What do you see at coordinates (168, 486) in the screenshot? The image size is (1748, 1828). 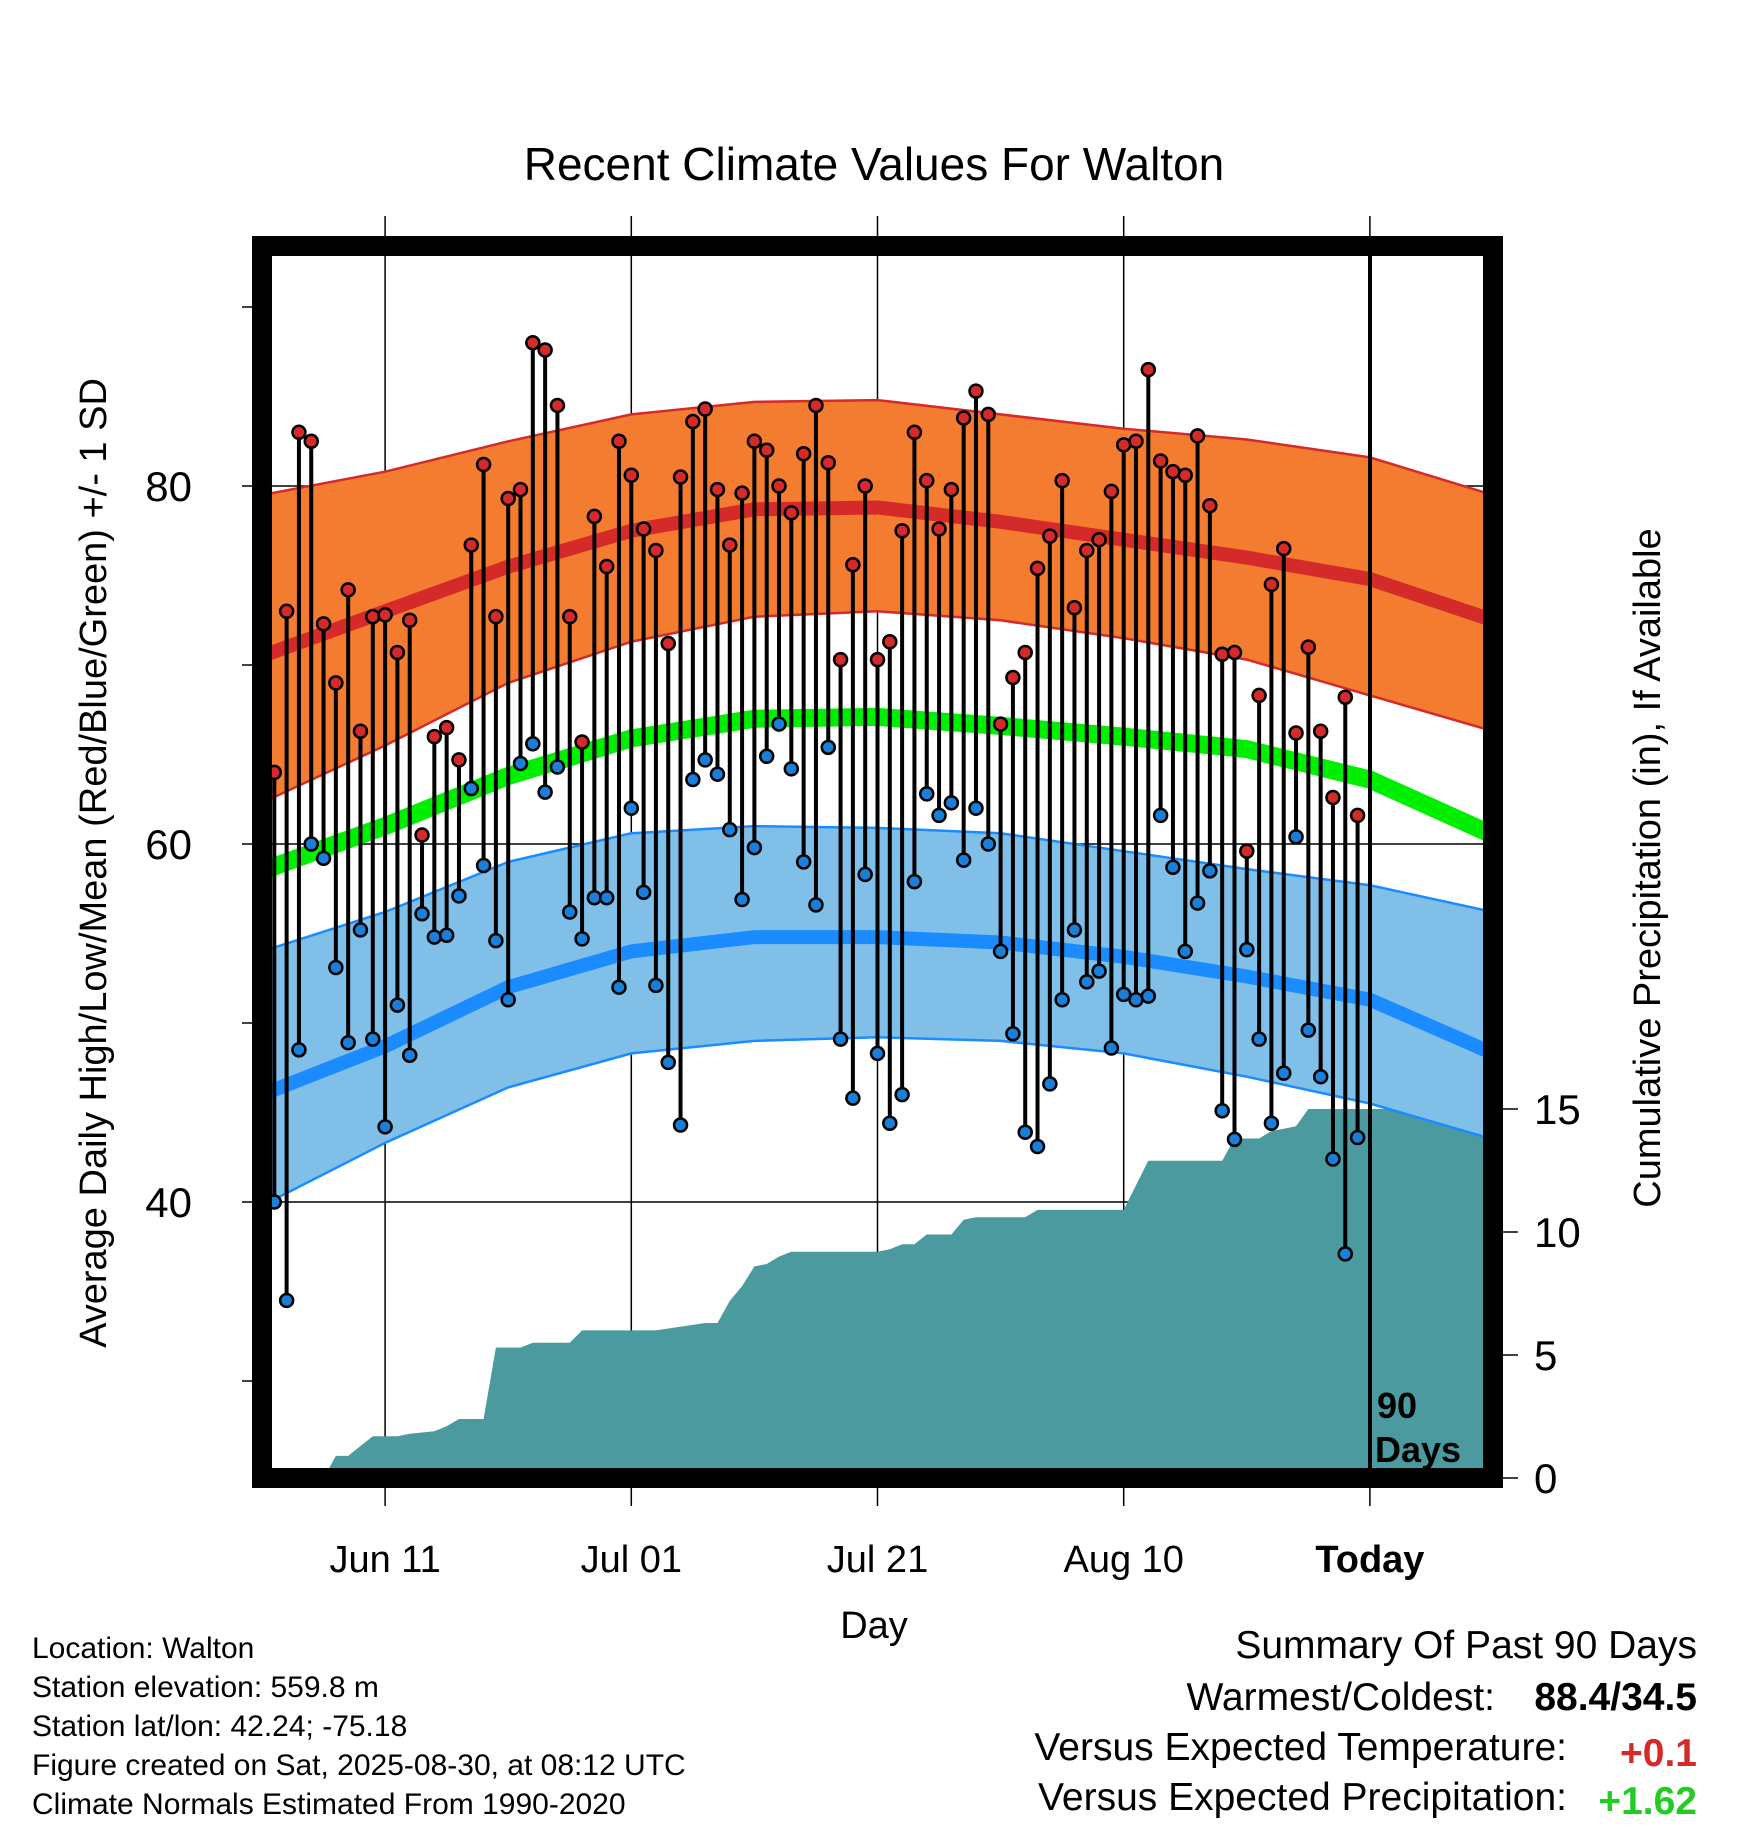 I see `y-tick-label: 80` at bounding box center [168, 486].